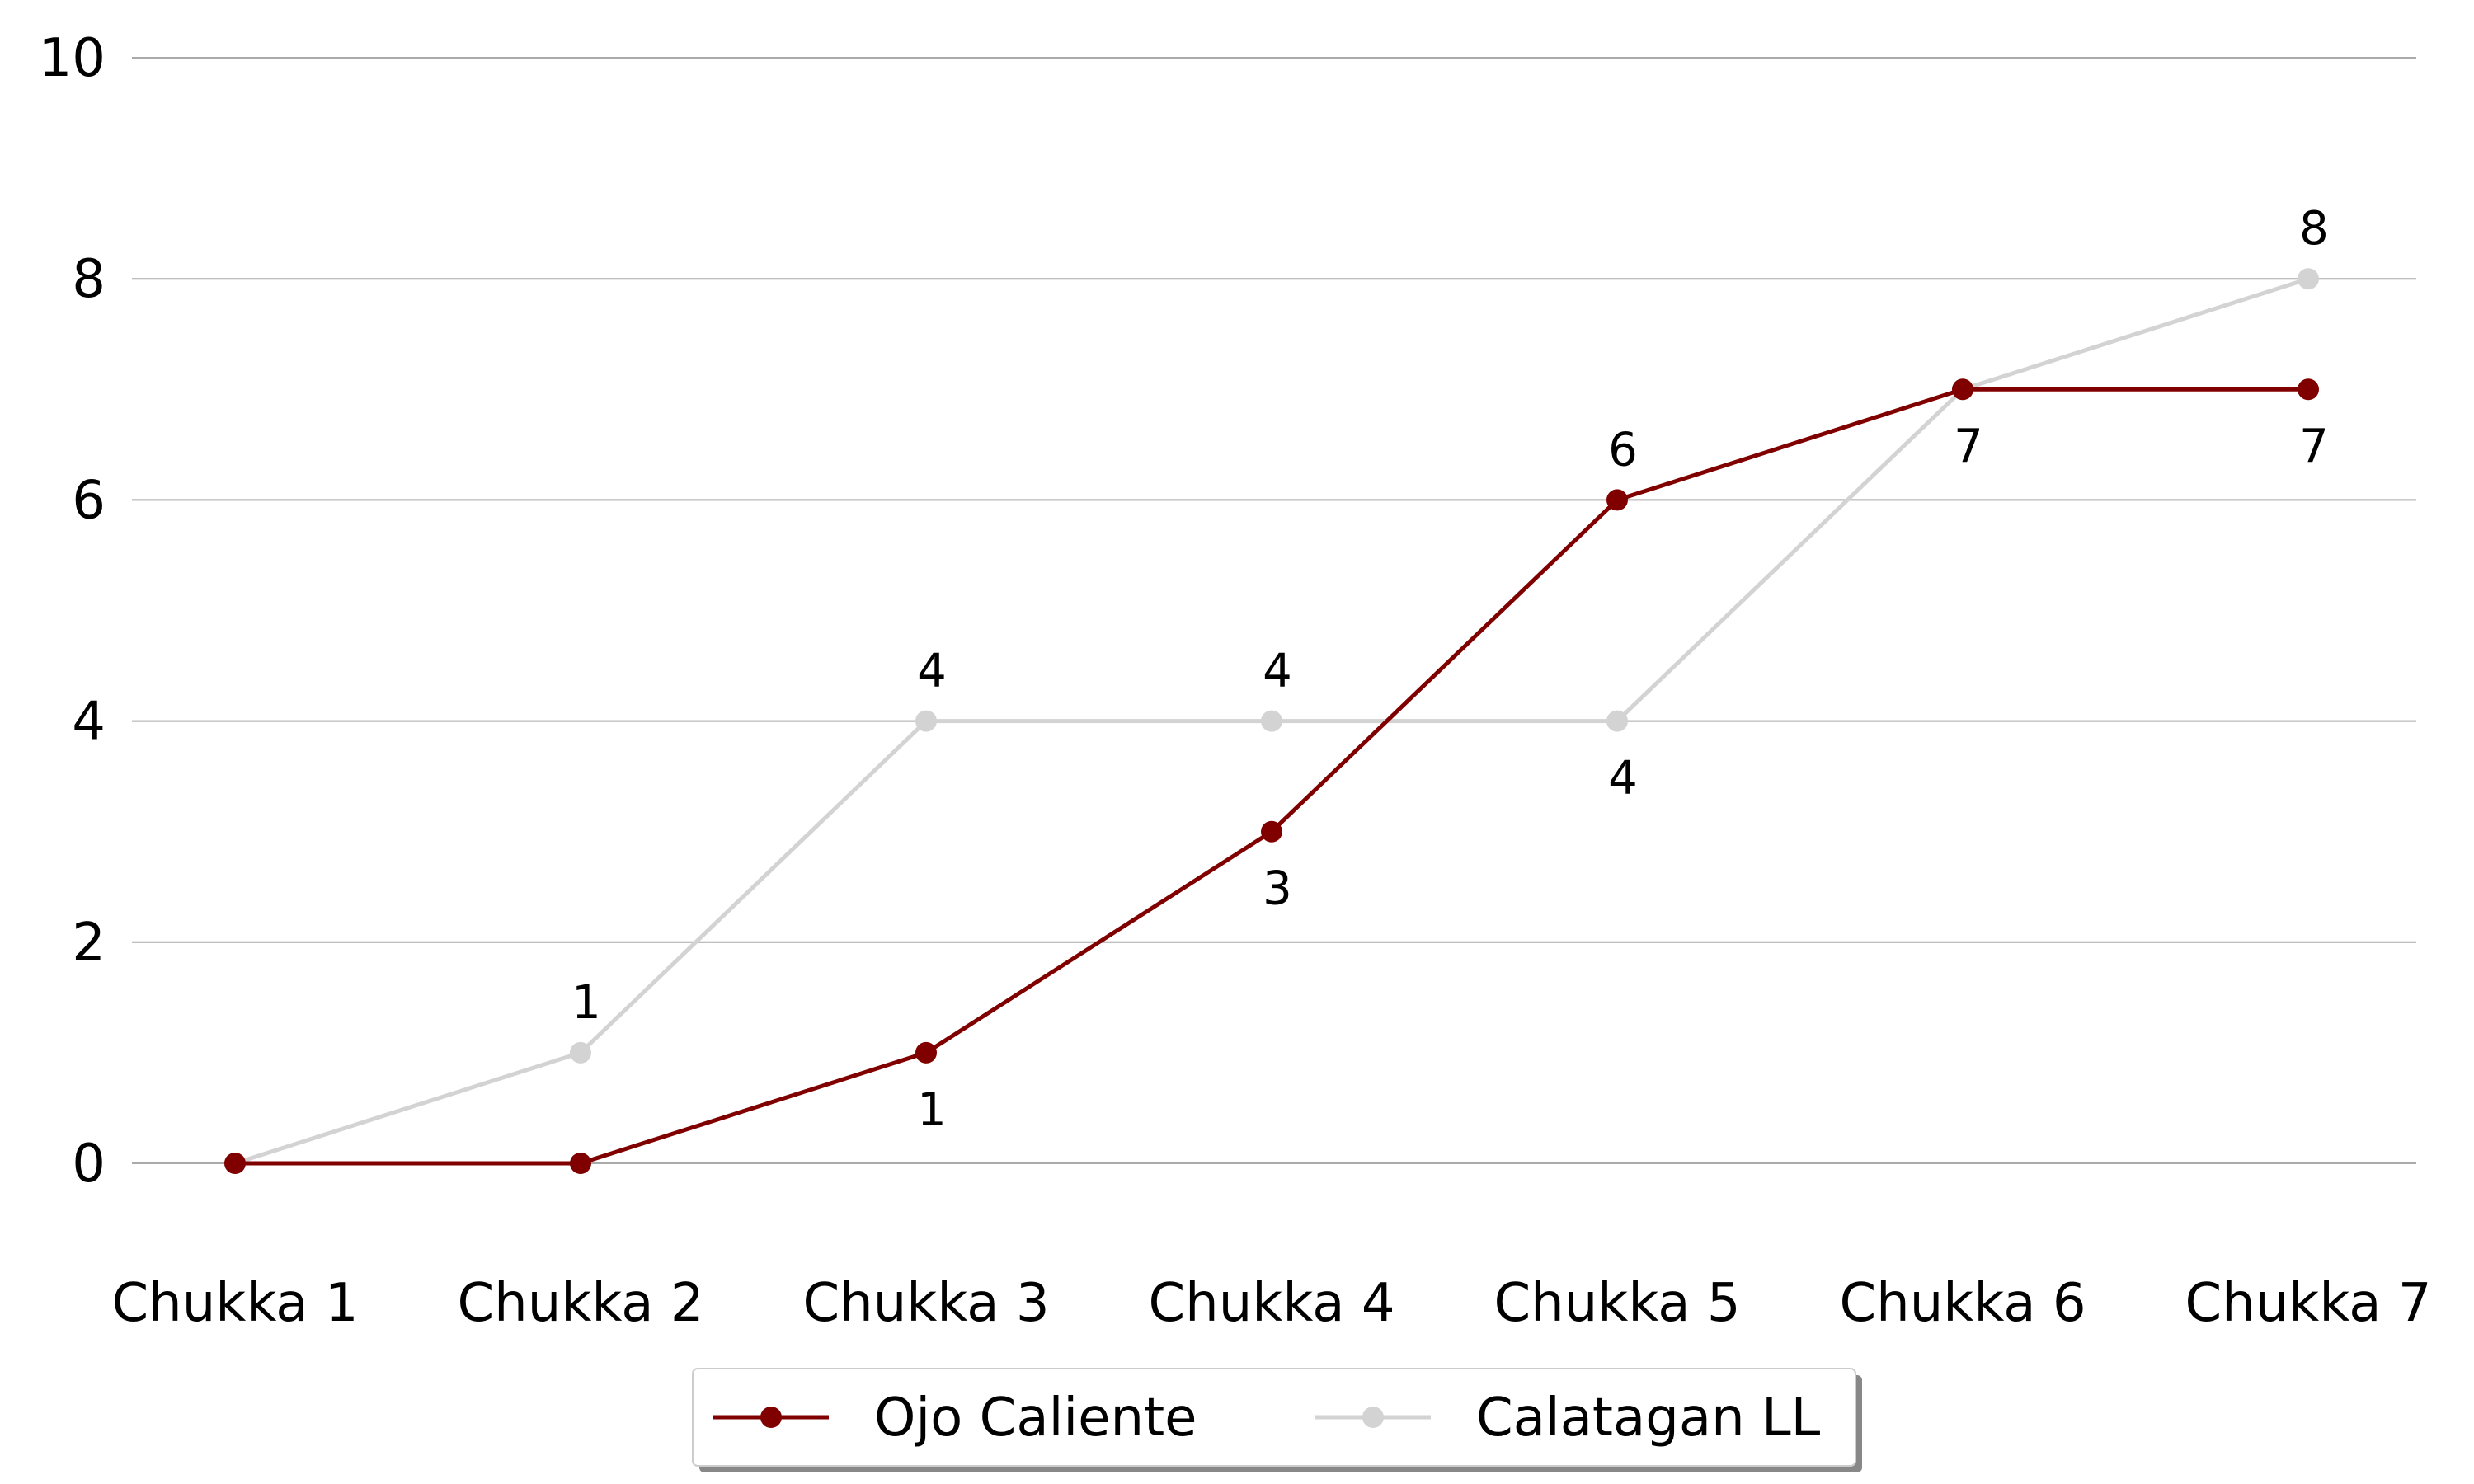 The width and height of the screenshot is (2474, 1484). I want to click on y-tick-label: 10, so click(72, 58).